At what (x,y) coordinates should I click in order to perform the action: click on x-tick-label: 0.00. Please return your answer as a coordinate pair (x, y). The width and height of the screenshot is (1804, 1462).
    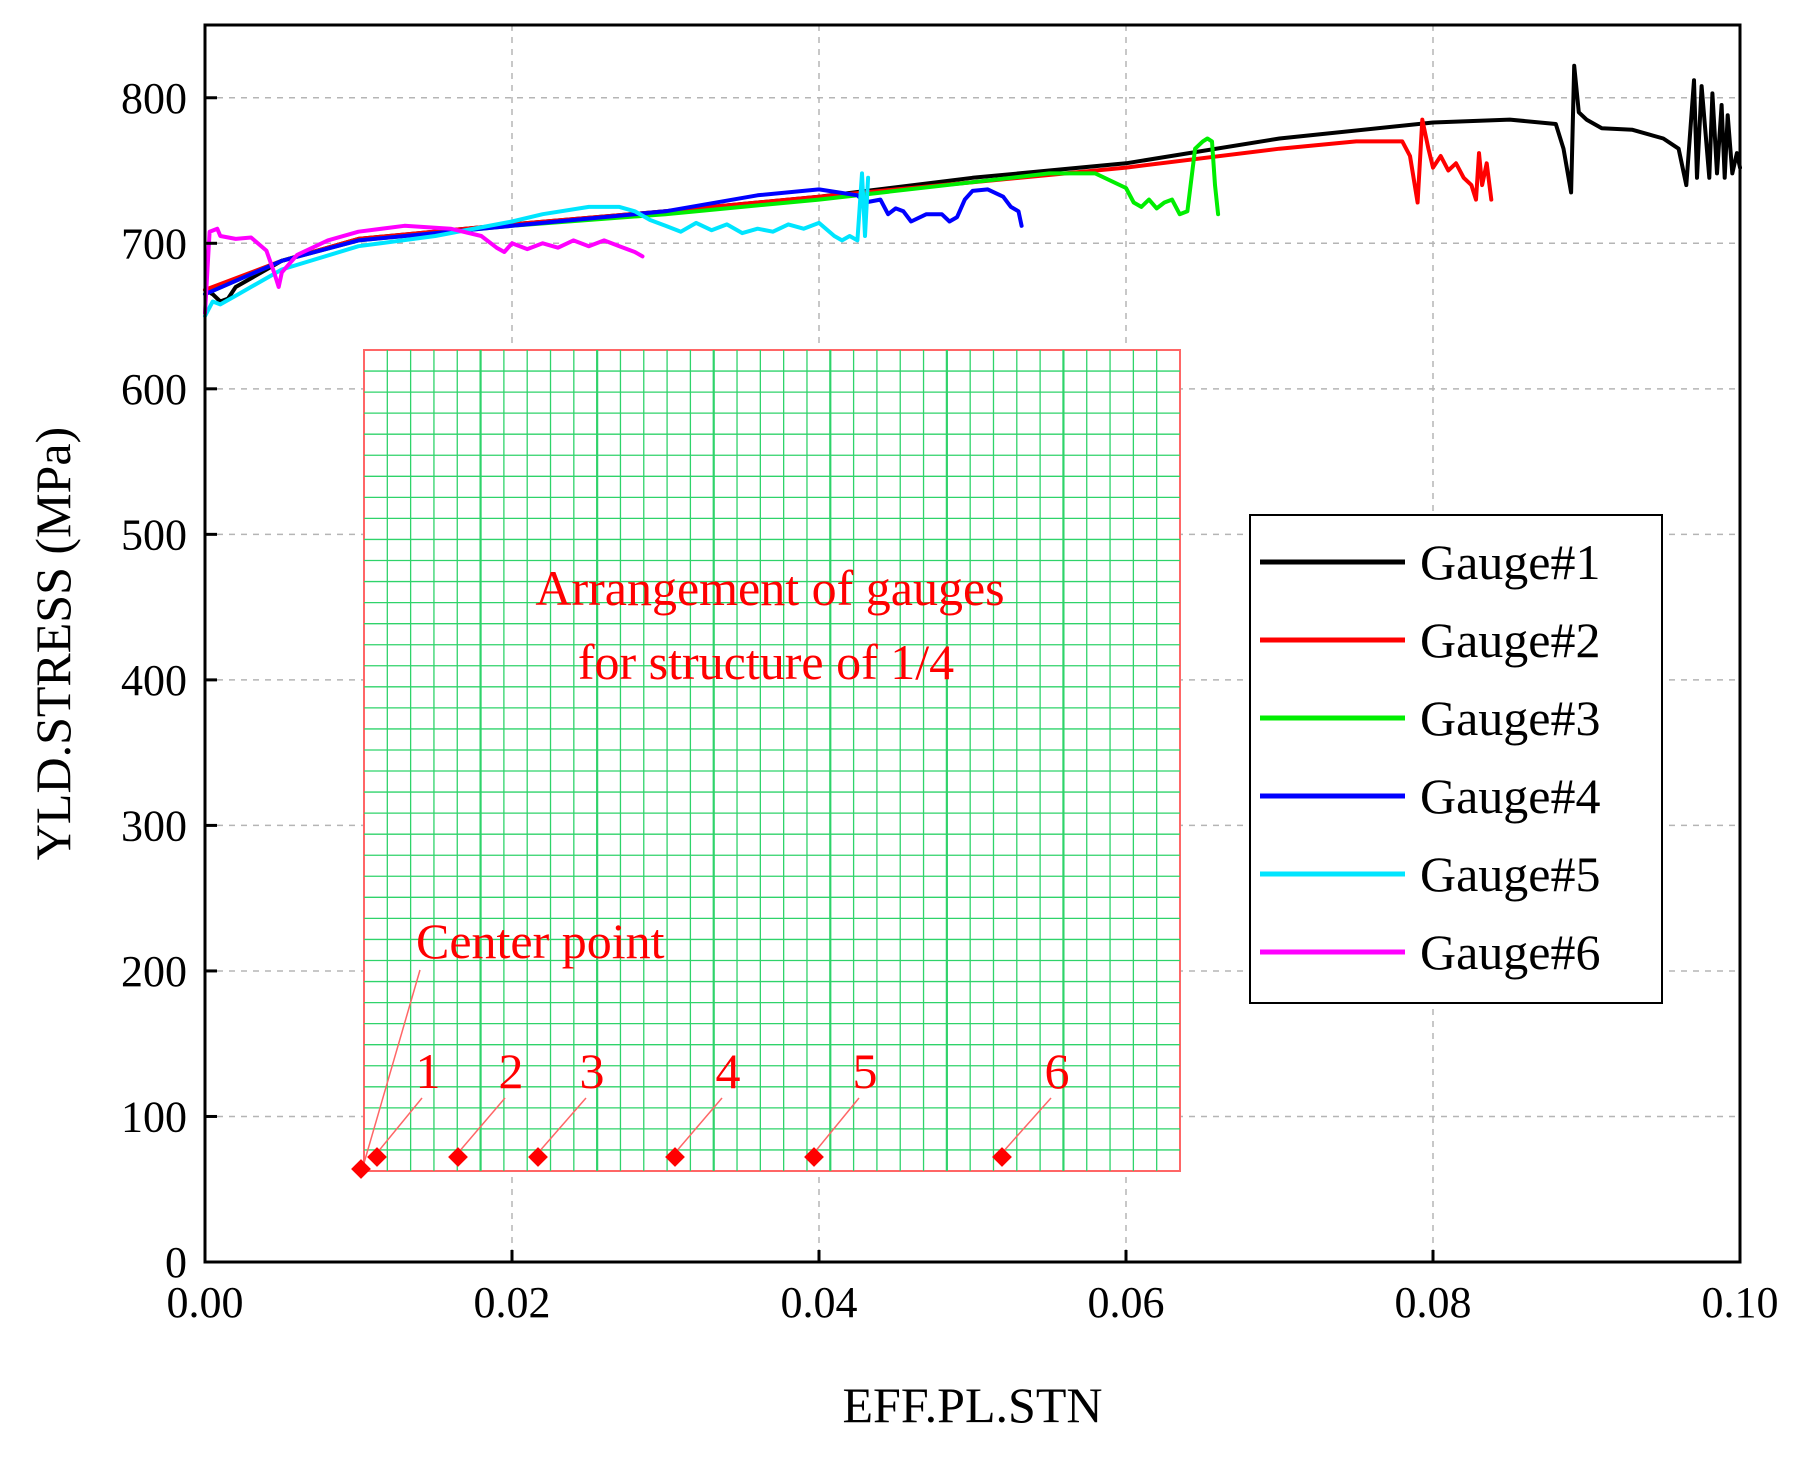
    Looking at the image, I should click on (205, 1302).